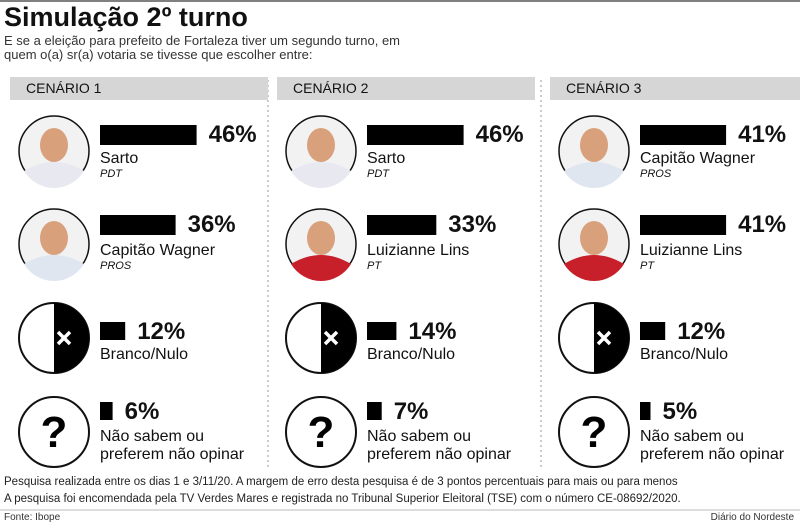  Describe the element at coordinates (32, 517) in the screenshot. I see `source: Fonte: Ibope` at that location.